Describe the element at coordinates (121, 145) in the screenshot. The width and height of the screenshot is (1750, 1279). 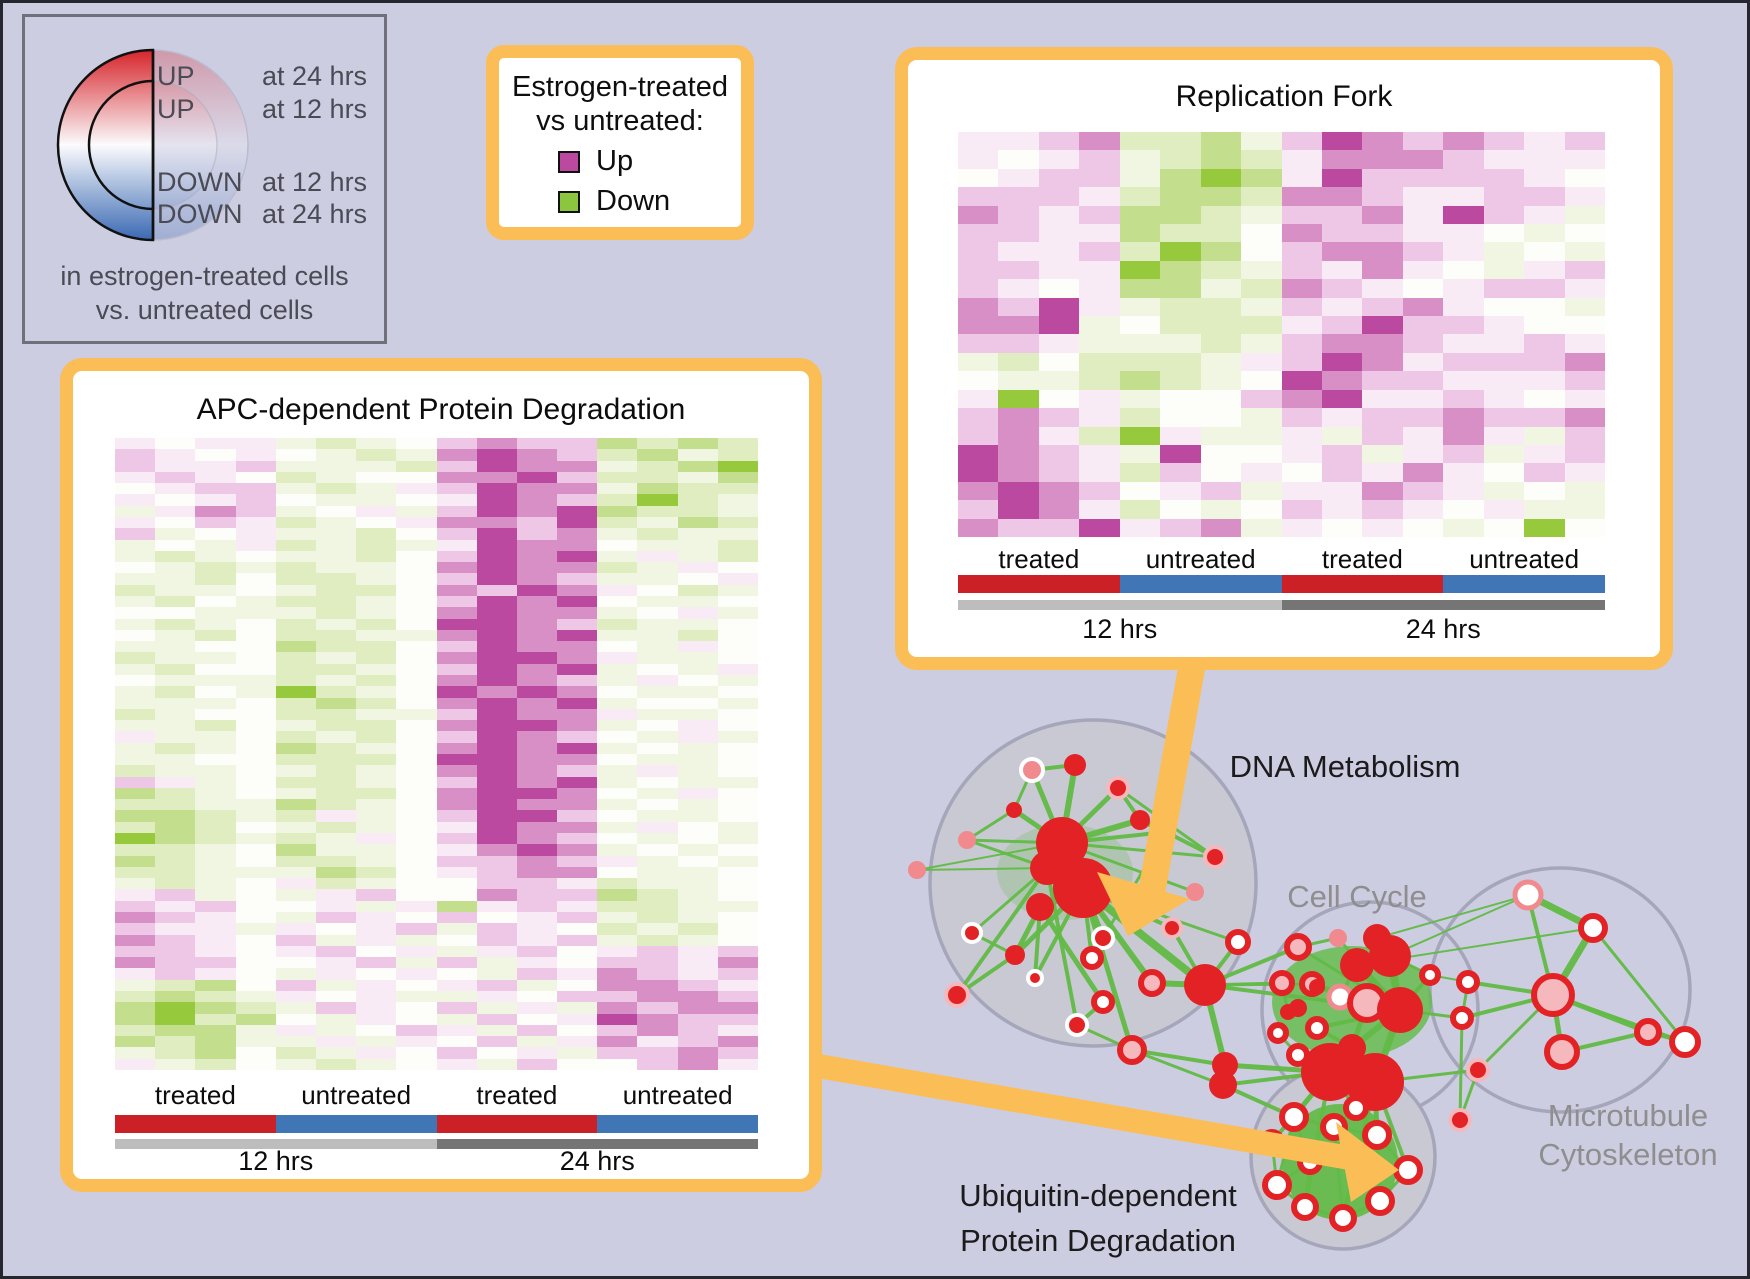
I see `ring-left-inner` at that location.